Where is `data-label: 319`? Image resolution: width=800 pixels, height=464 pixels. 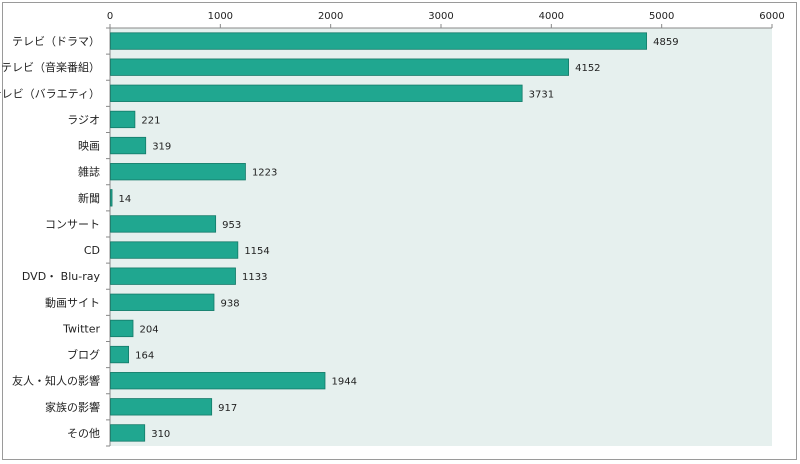
data-label: 319 is located at coordinates (161, 147).